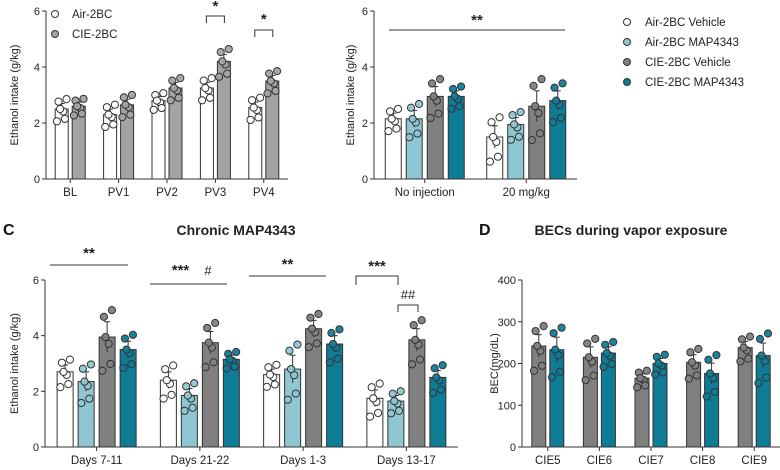  I want to click on legend-label: CIE-2BC Vehicle, so click(688, 63).